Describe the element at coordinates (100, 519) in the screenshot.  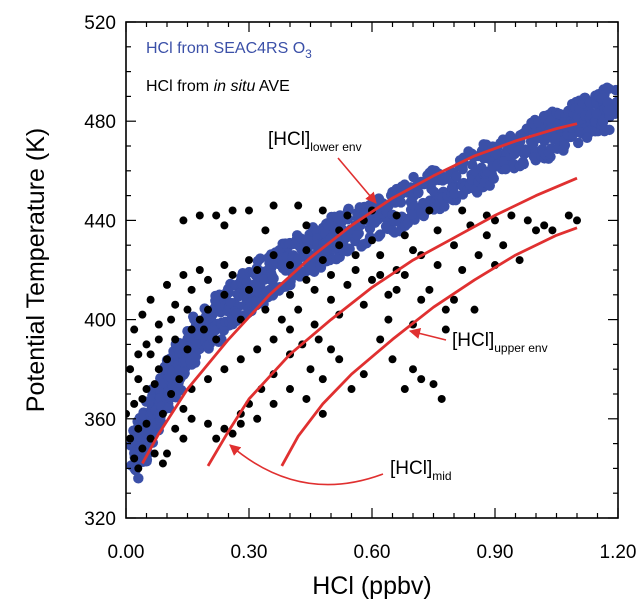
I see `y-tick-label: 320` at that location.